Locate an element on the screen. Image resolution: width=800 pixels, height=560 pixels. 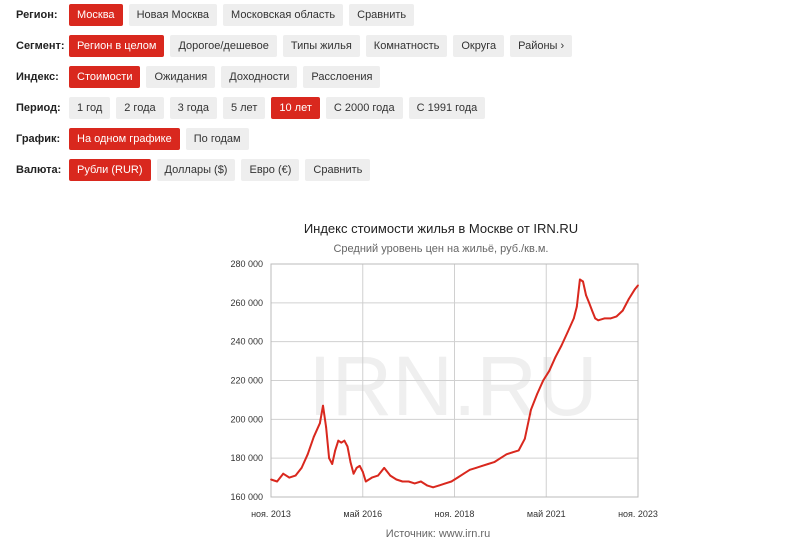
filter-option-label: Московская область is located at coordinates (283, 15).